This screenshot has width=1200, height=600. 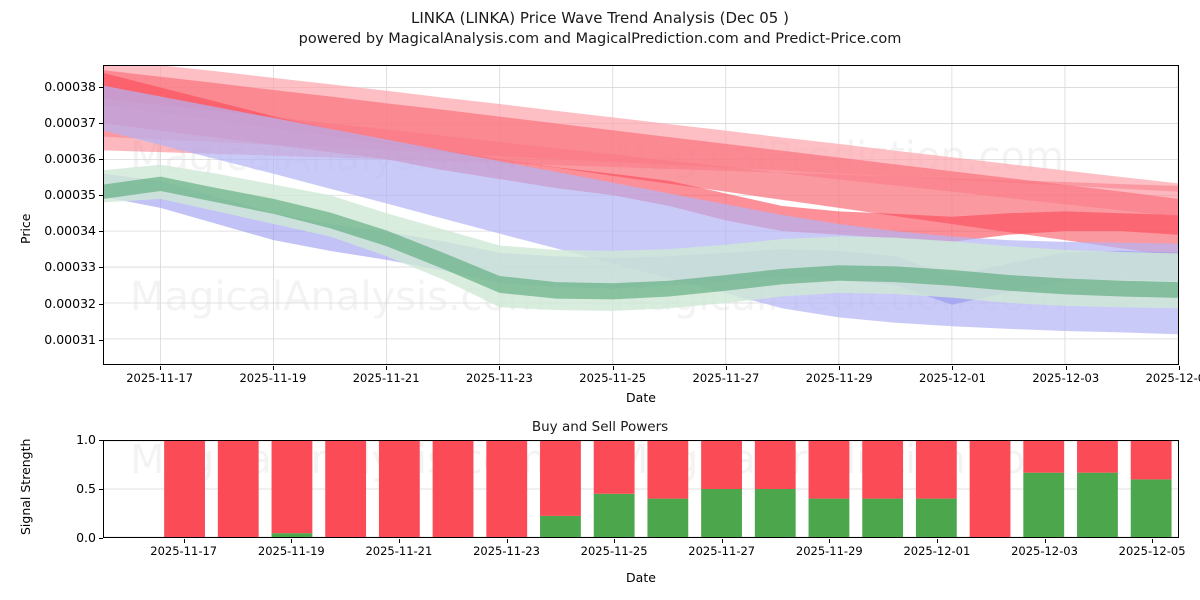 I want to click on power-x-tick-label: 2025-12-01, so click(x=937, y=551).